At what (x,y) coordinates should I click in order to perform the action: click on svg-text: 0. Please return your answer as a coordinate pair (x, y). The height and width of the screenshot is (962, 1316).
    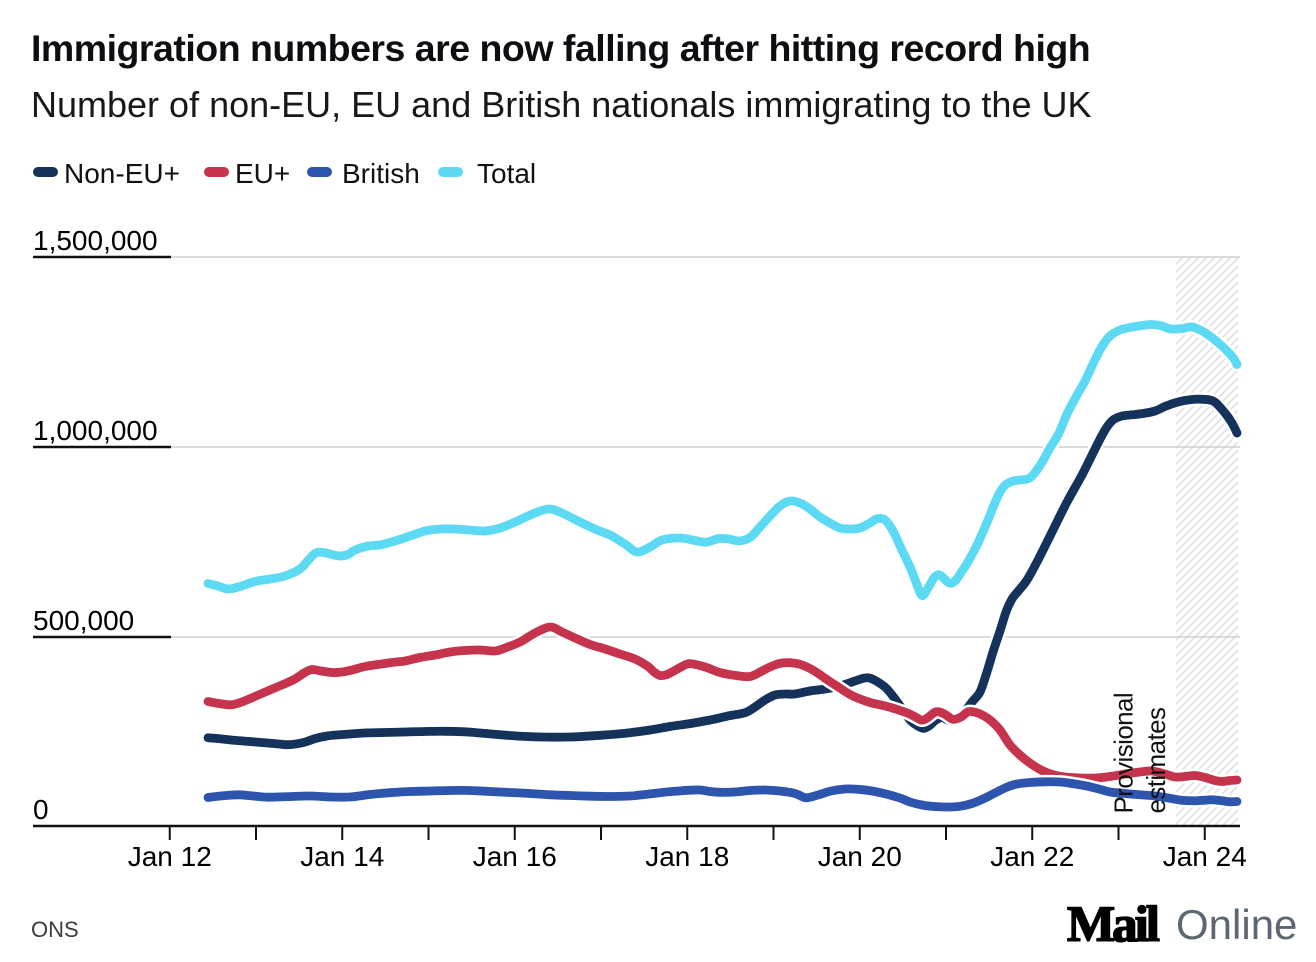
    Looking at the image, I should click on (41, 809).